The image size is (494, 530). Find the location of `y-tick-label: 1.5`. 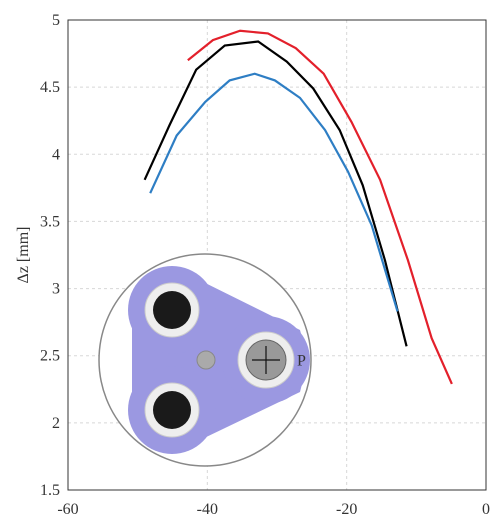

y-tick-label: 1.5 is located at coordinates (50, 490).